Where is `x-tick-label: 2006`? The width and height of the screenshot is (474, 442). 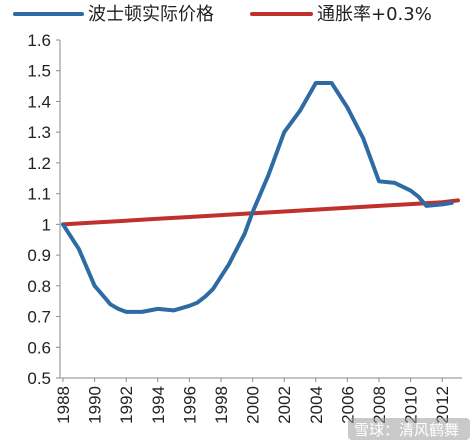
x-tick-label: 2006 is located at coordinates (347, 405).